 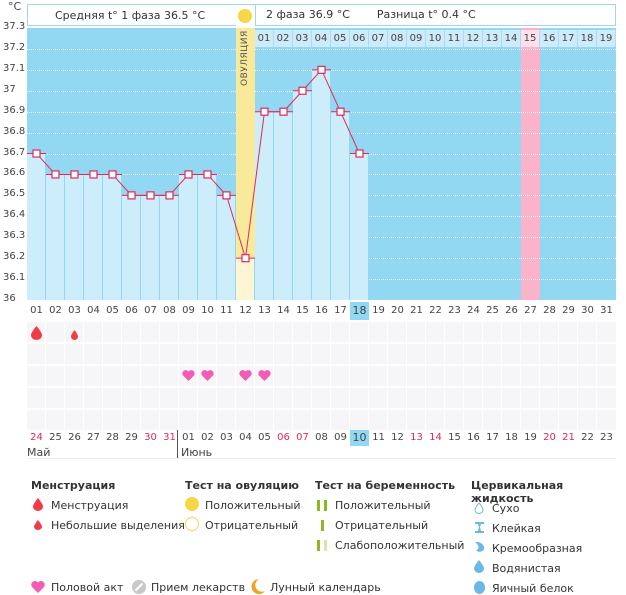 I want to click on phase2-day-header: 16, so click(x=549, y=38).